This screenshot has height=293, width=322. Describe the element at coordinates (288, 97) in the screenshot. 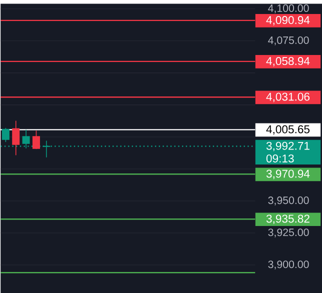

I see `ref-line-label: 4,031.06` at that location.